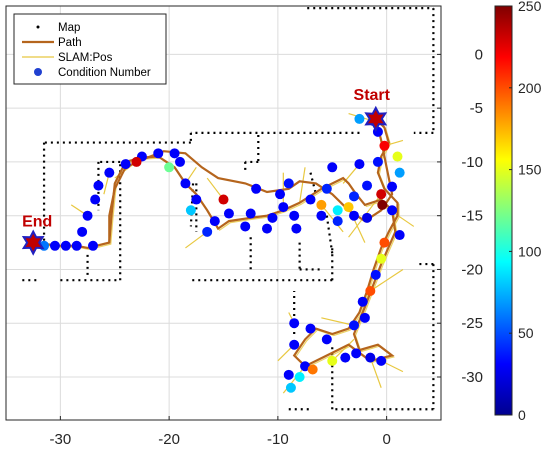 The image size is (550, 463). I want to click on colorbar-tick-label: 150, so click(530, 170).